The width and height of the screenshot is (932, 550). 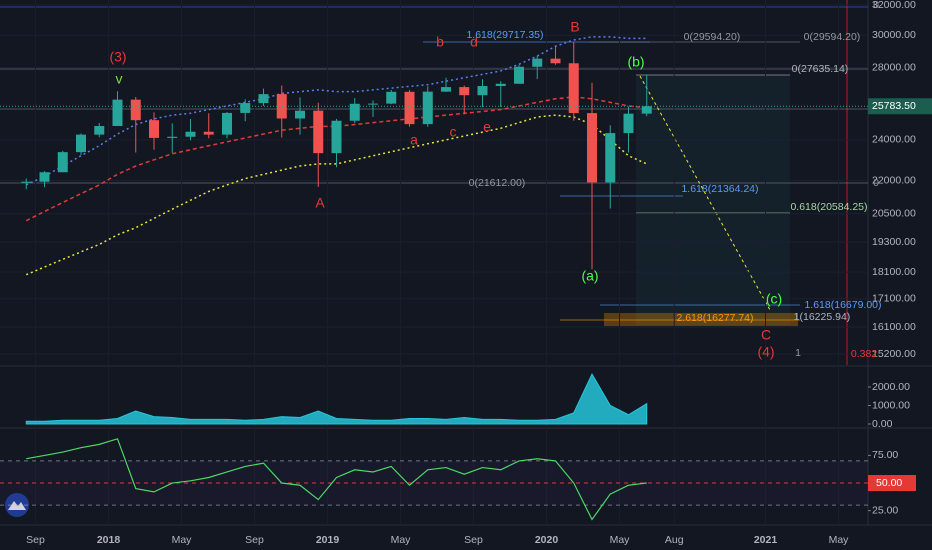 I want to click on y-tick-label: 30000.00, so click(x=894, y=35).